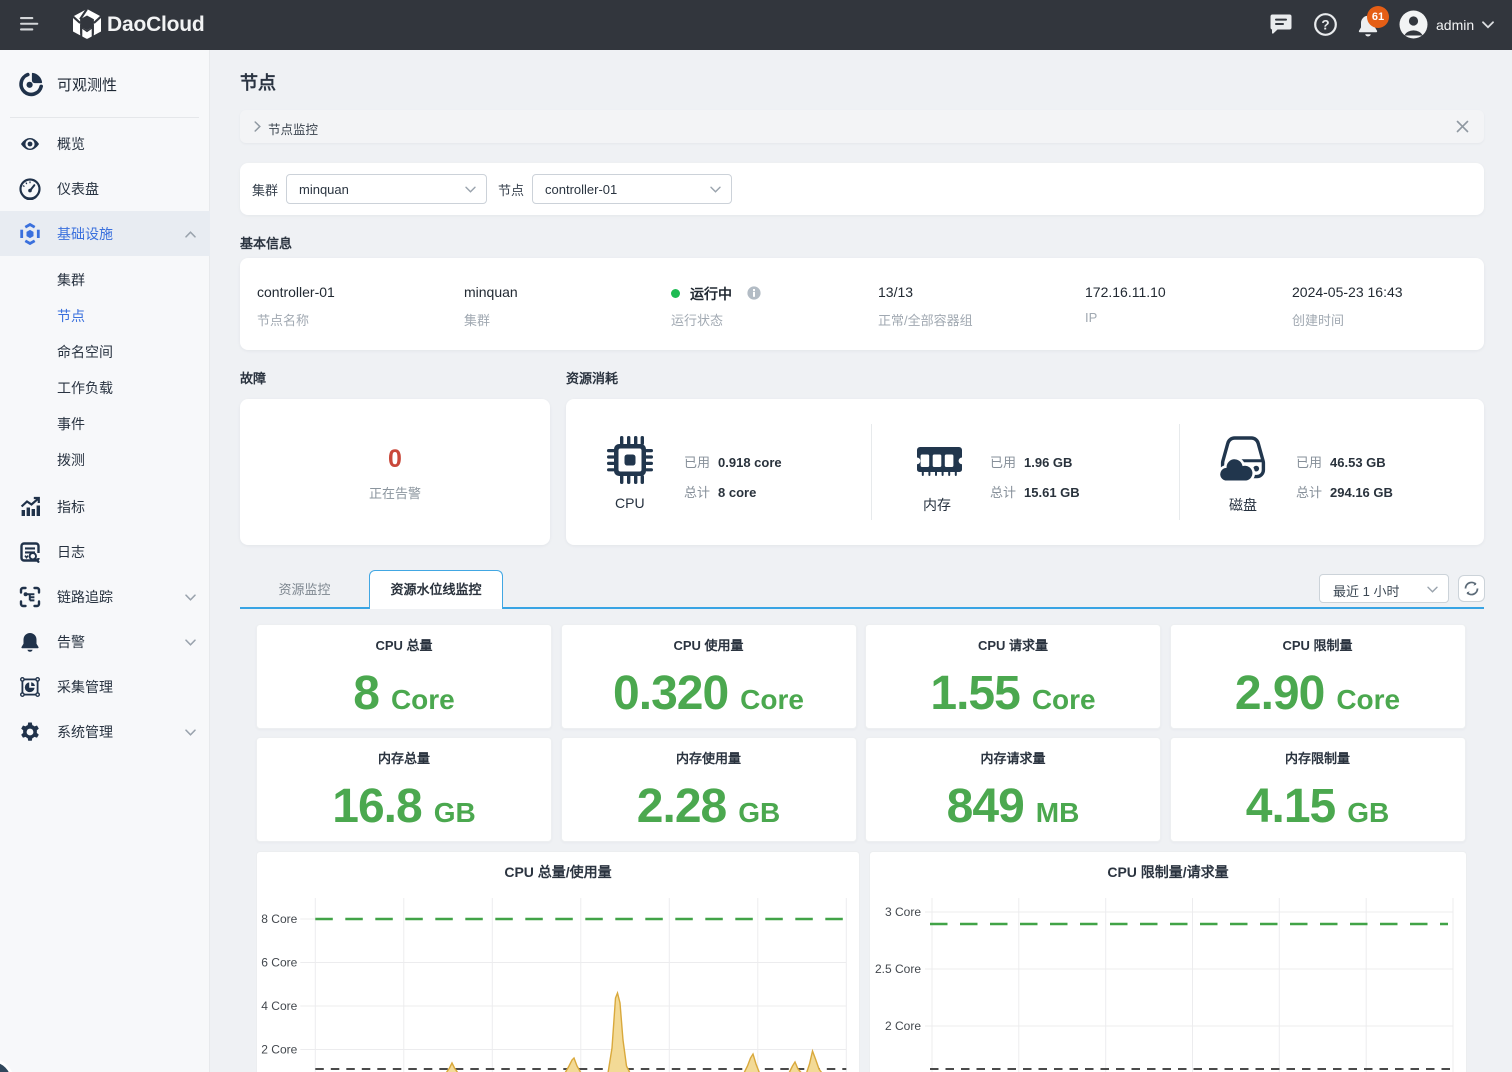  Describe the element at coordinates (279, 1006) in the screenshot. I see `svg-text: 4 Core` at that location.